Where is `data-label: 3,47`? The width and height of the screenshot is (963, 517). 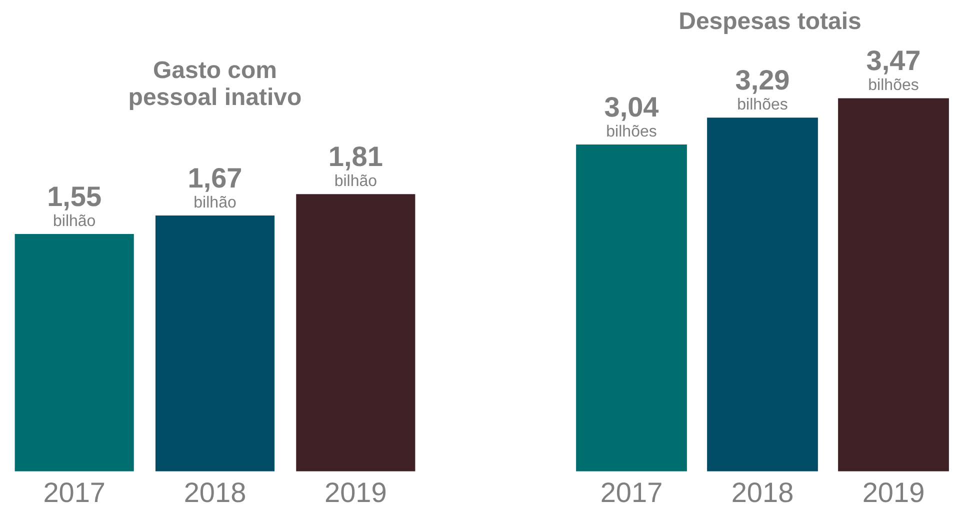 data-label: 3,47 is located at coordinates (893, 60).